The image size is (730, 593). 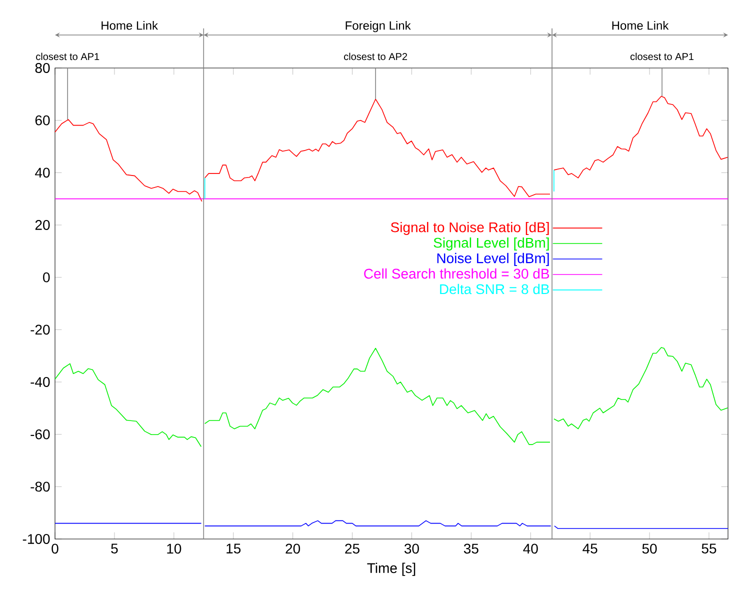 What do you see at coordinates (457, 273) in the screenshot?
I see `legend-label: Cell Search threshold = 30 dB` at bounding box center [457, 273].